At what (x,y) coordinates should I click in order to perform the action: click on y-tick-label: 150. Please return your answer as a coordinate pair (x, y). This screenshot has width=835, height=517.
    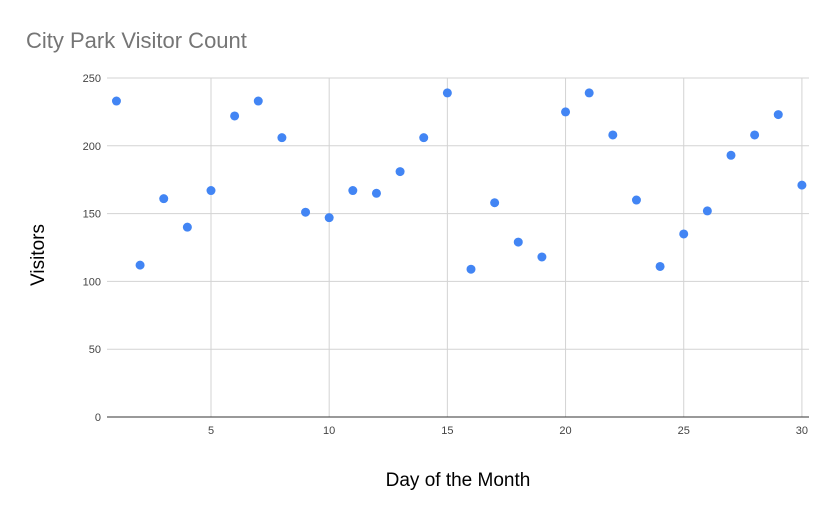
    Looking at the image, I should click on (92, 215).